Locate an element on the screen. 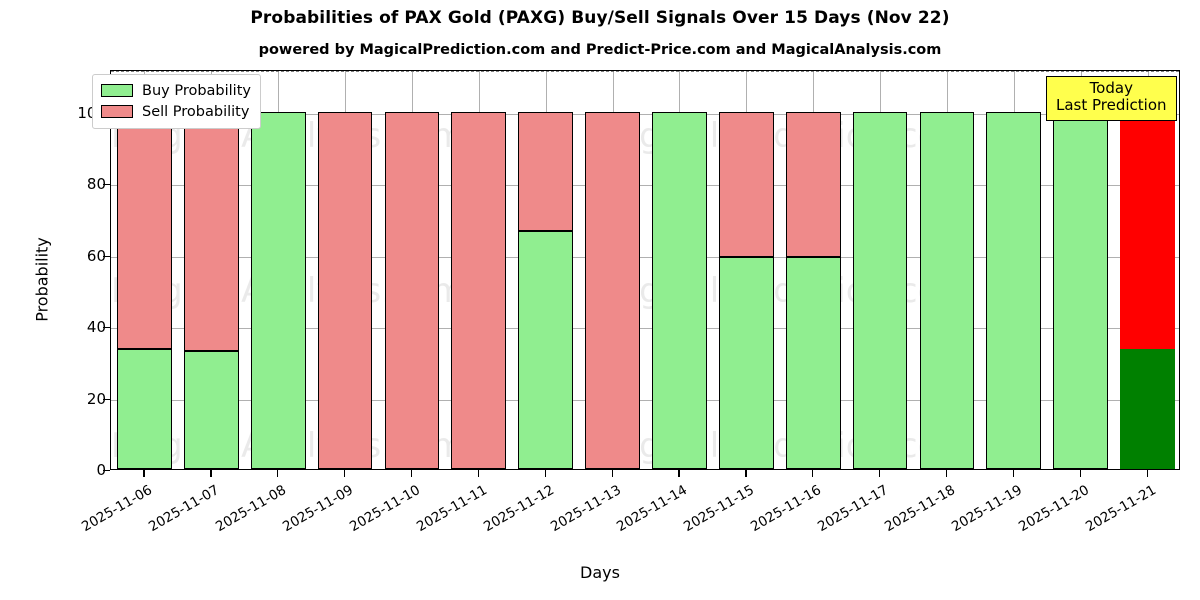 The image size is (1200, 600). legend-swatch-buy-icon is located at coordinates (117, 90).